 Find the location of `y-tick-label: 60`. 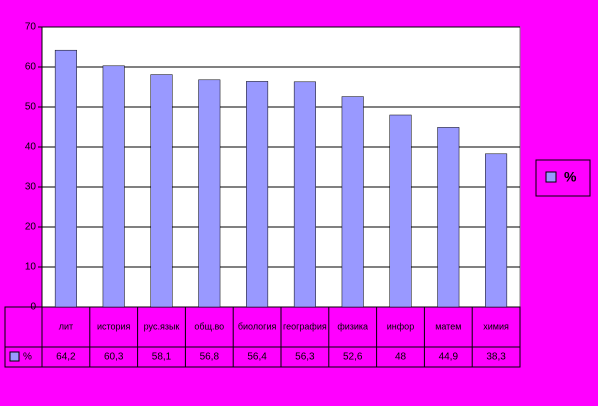

y-tick-label: 60 is located at coordinates (31, 67).